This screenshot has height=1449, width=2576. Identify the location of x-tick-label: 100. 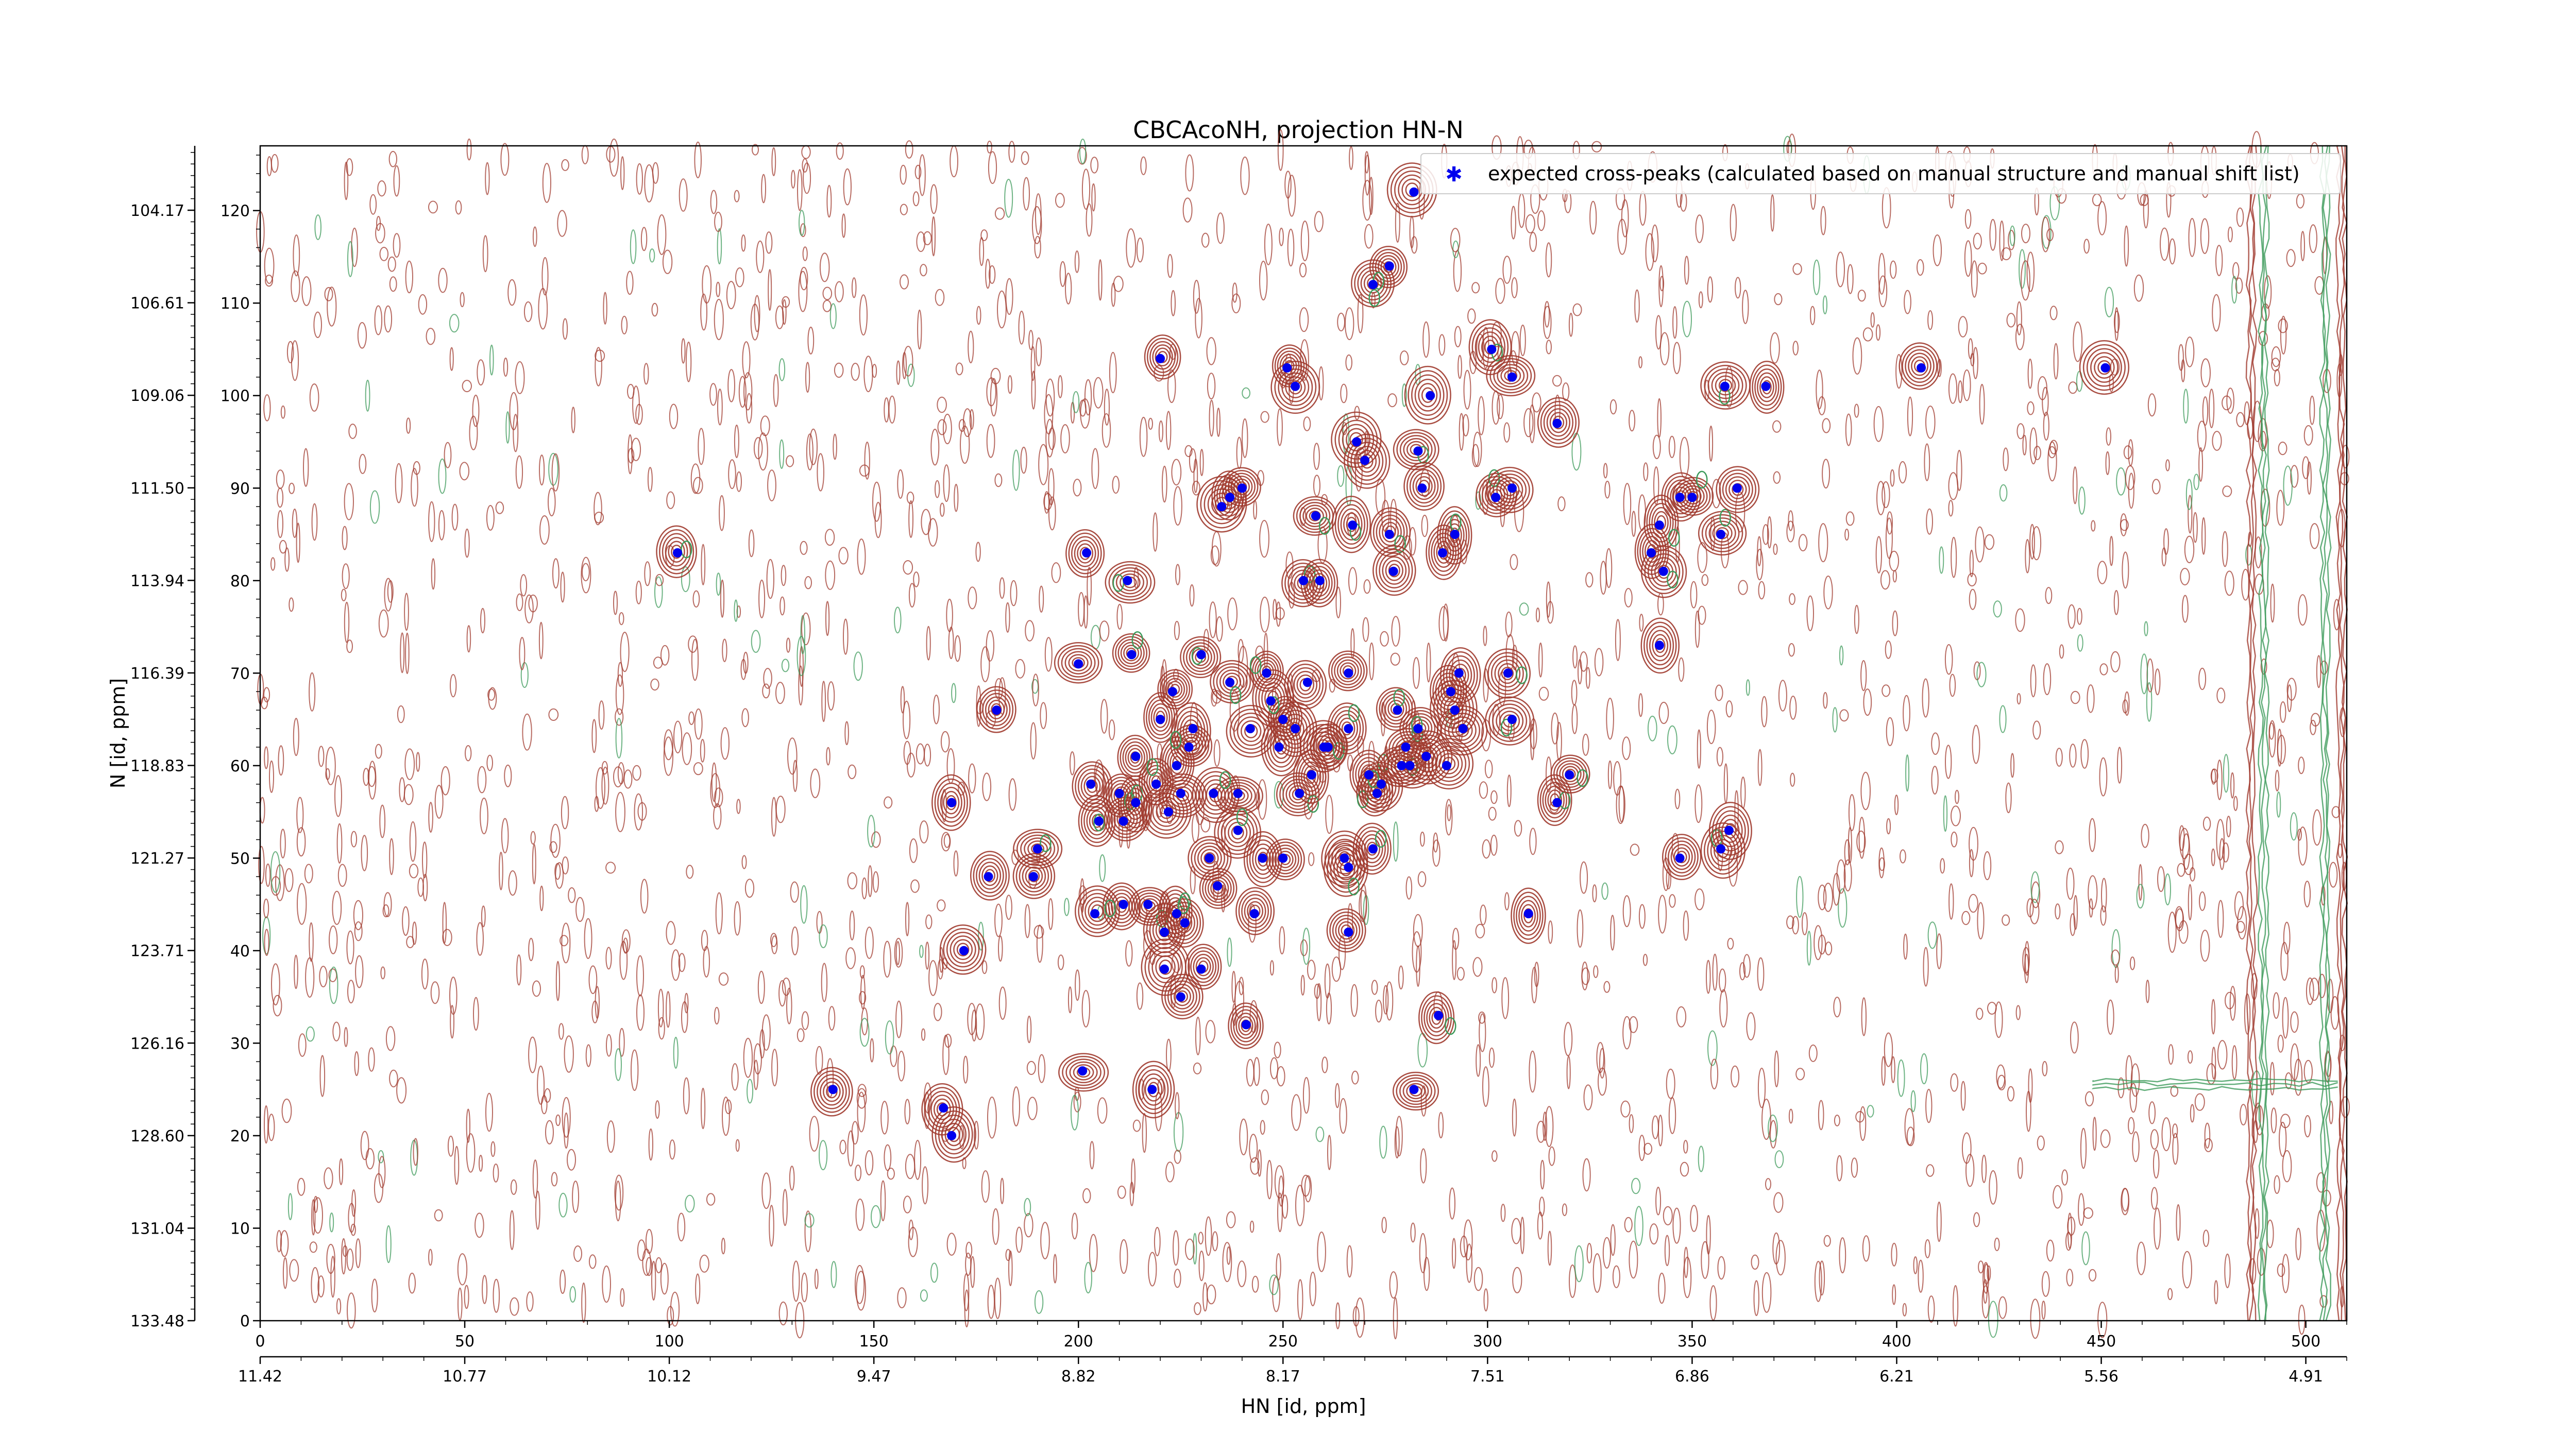
(669, 1342).